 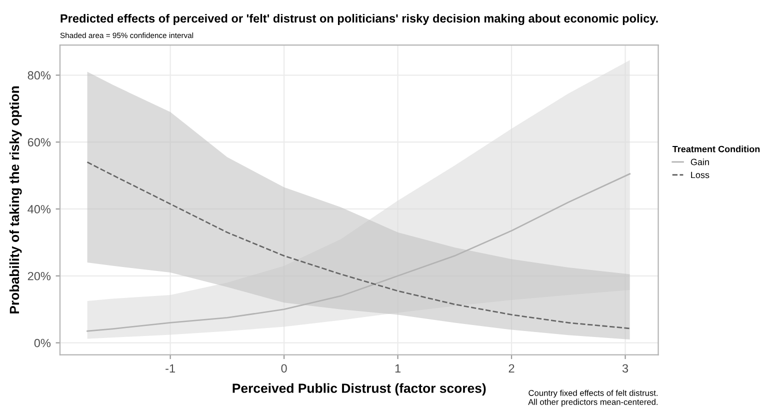 I want to click on y-tick-label: 40%, so click(x=39, y=209).